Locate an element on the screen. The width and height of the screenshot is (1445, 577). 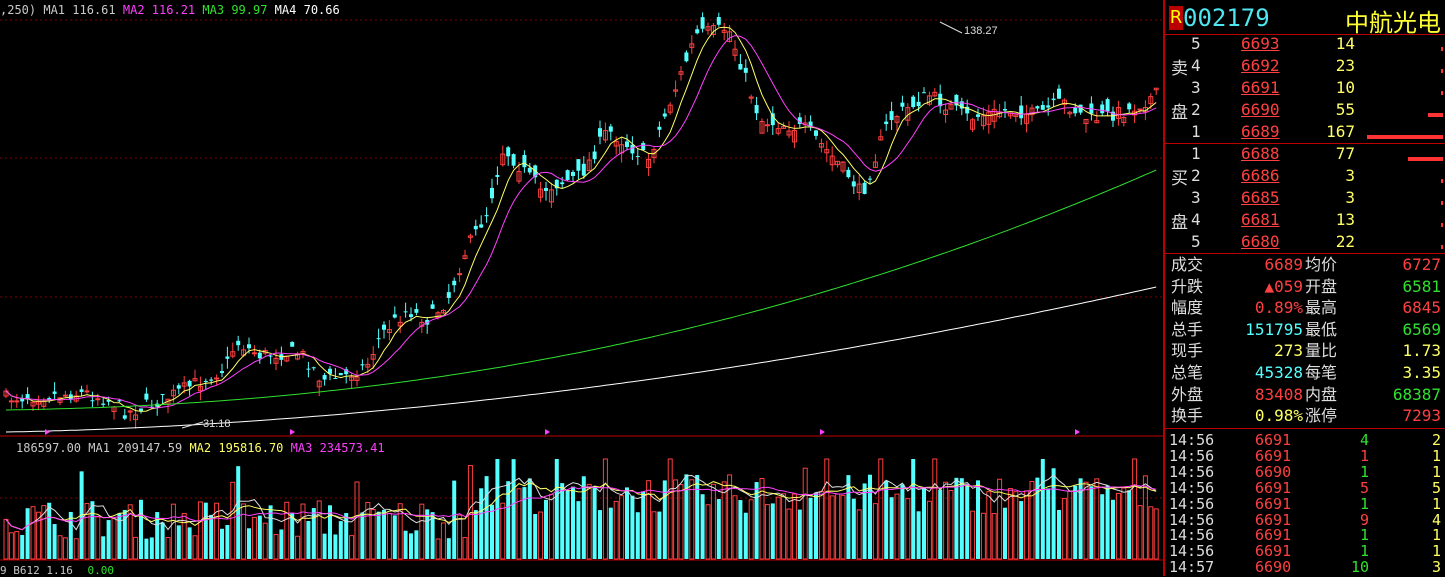
level-price: 6691 is located at coordinates (1260, 87).